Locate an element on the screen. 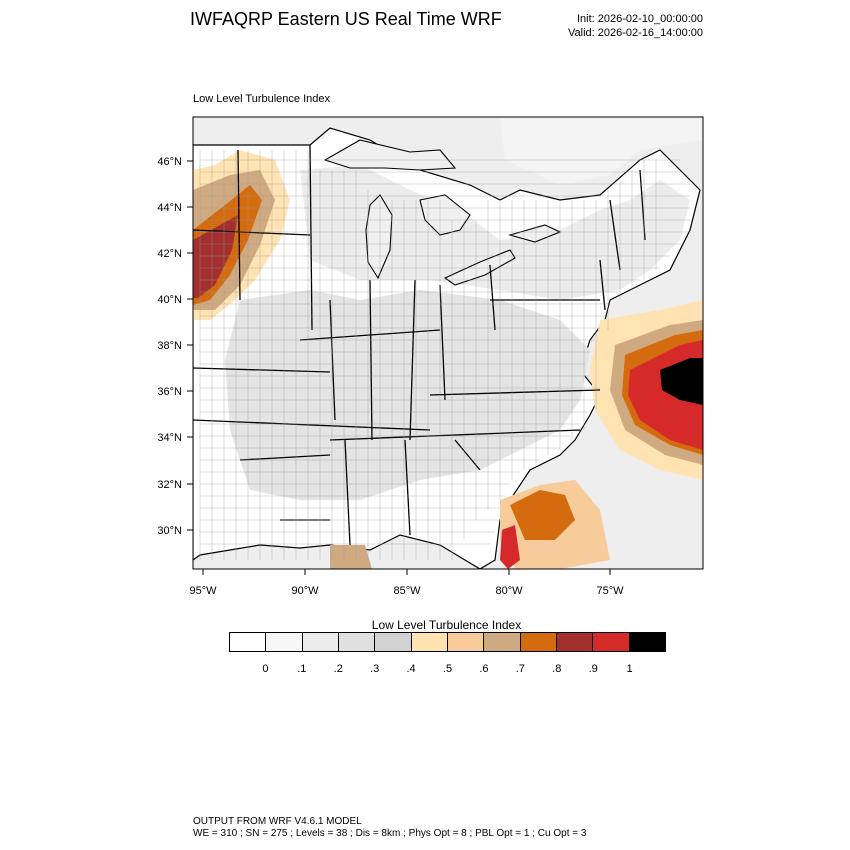 The image size is (850, 850). colorbar-tick-label: .4 is located at coordinates (411, 669).